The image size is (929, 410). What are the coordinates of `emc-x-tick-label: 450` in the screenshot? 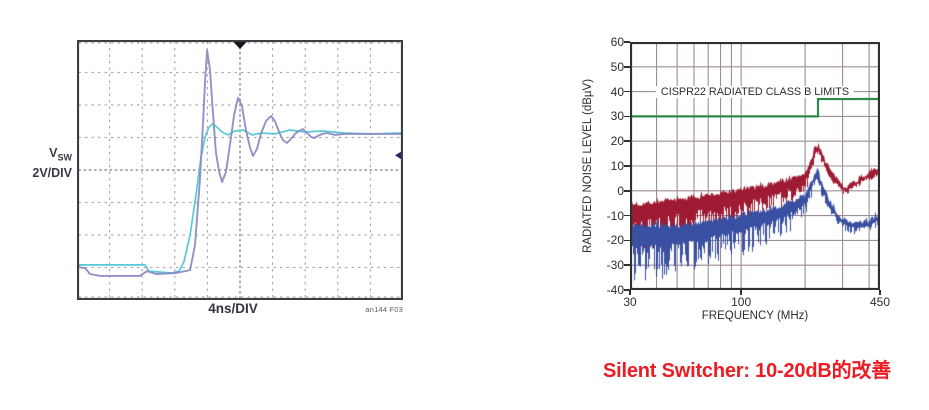 It's located at (880, 302).